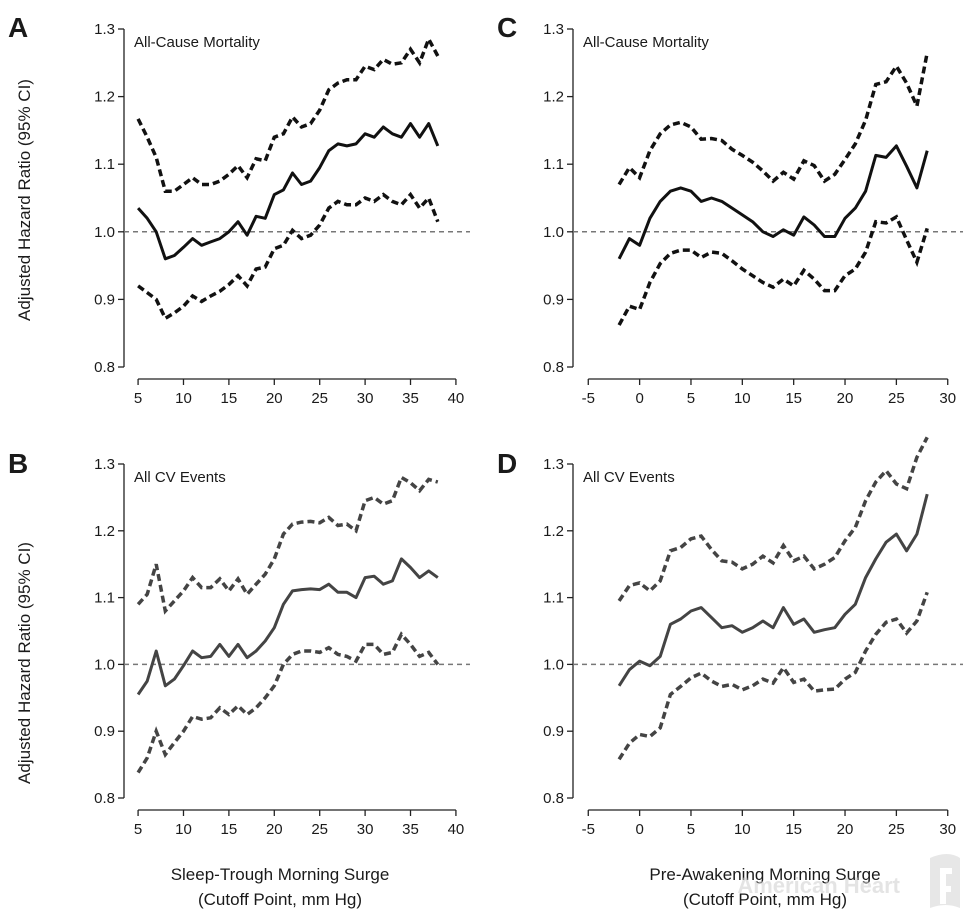 The image size is (965, 920). I want to click on xlabel-right-line1: Pre-Awakening Morning Surge, so click(764, 874).